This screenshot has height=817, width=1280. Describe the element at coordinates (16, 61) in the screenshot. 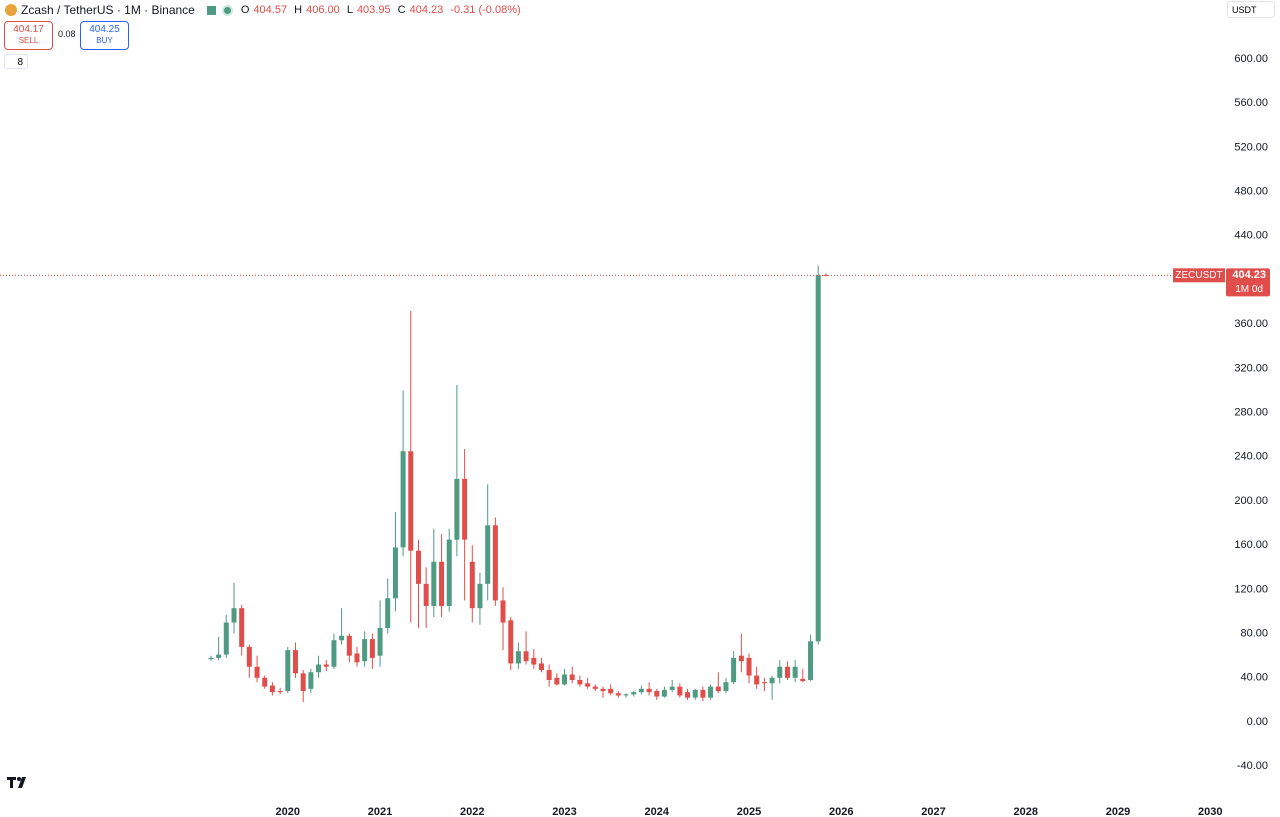

I see `indicators-toggle: 8` at that location.